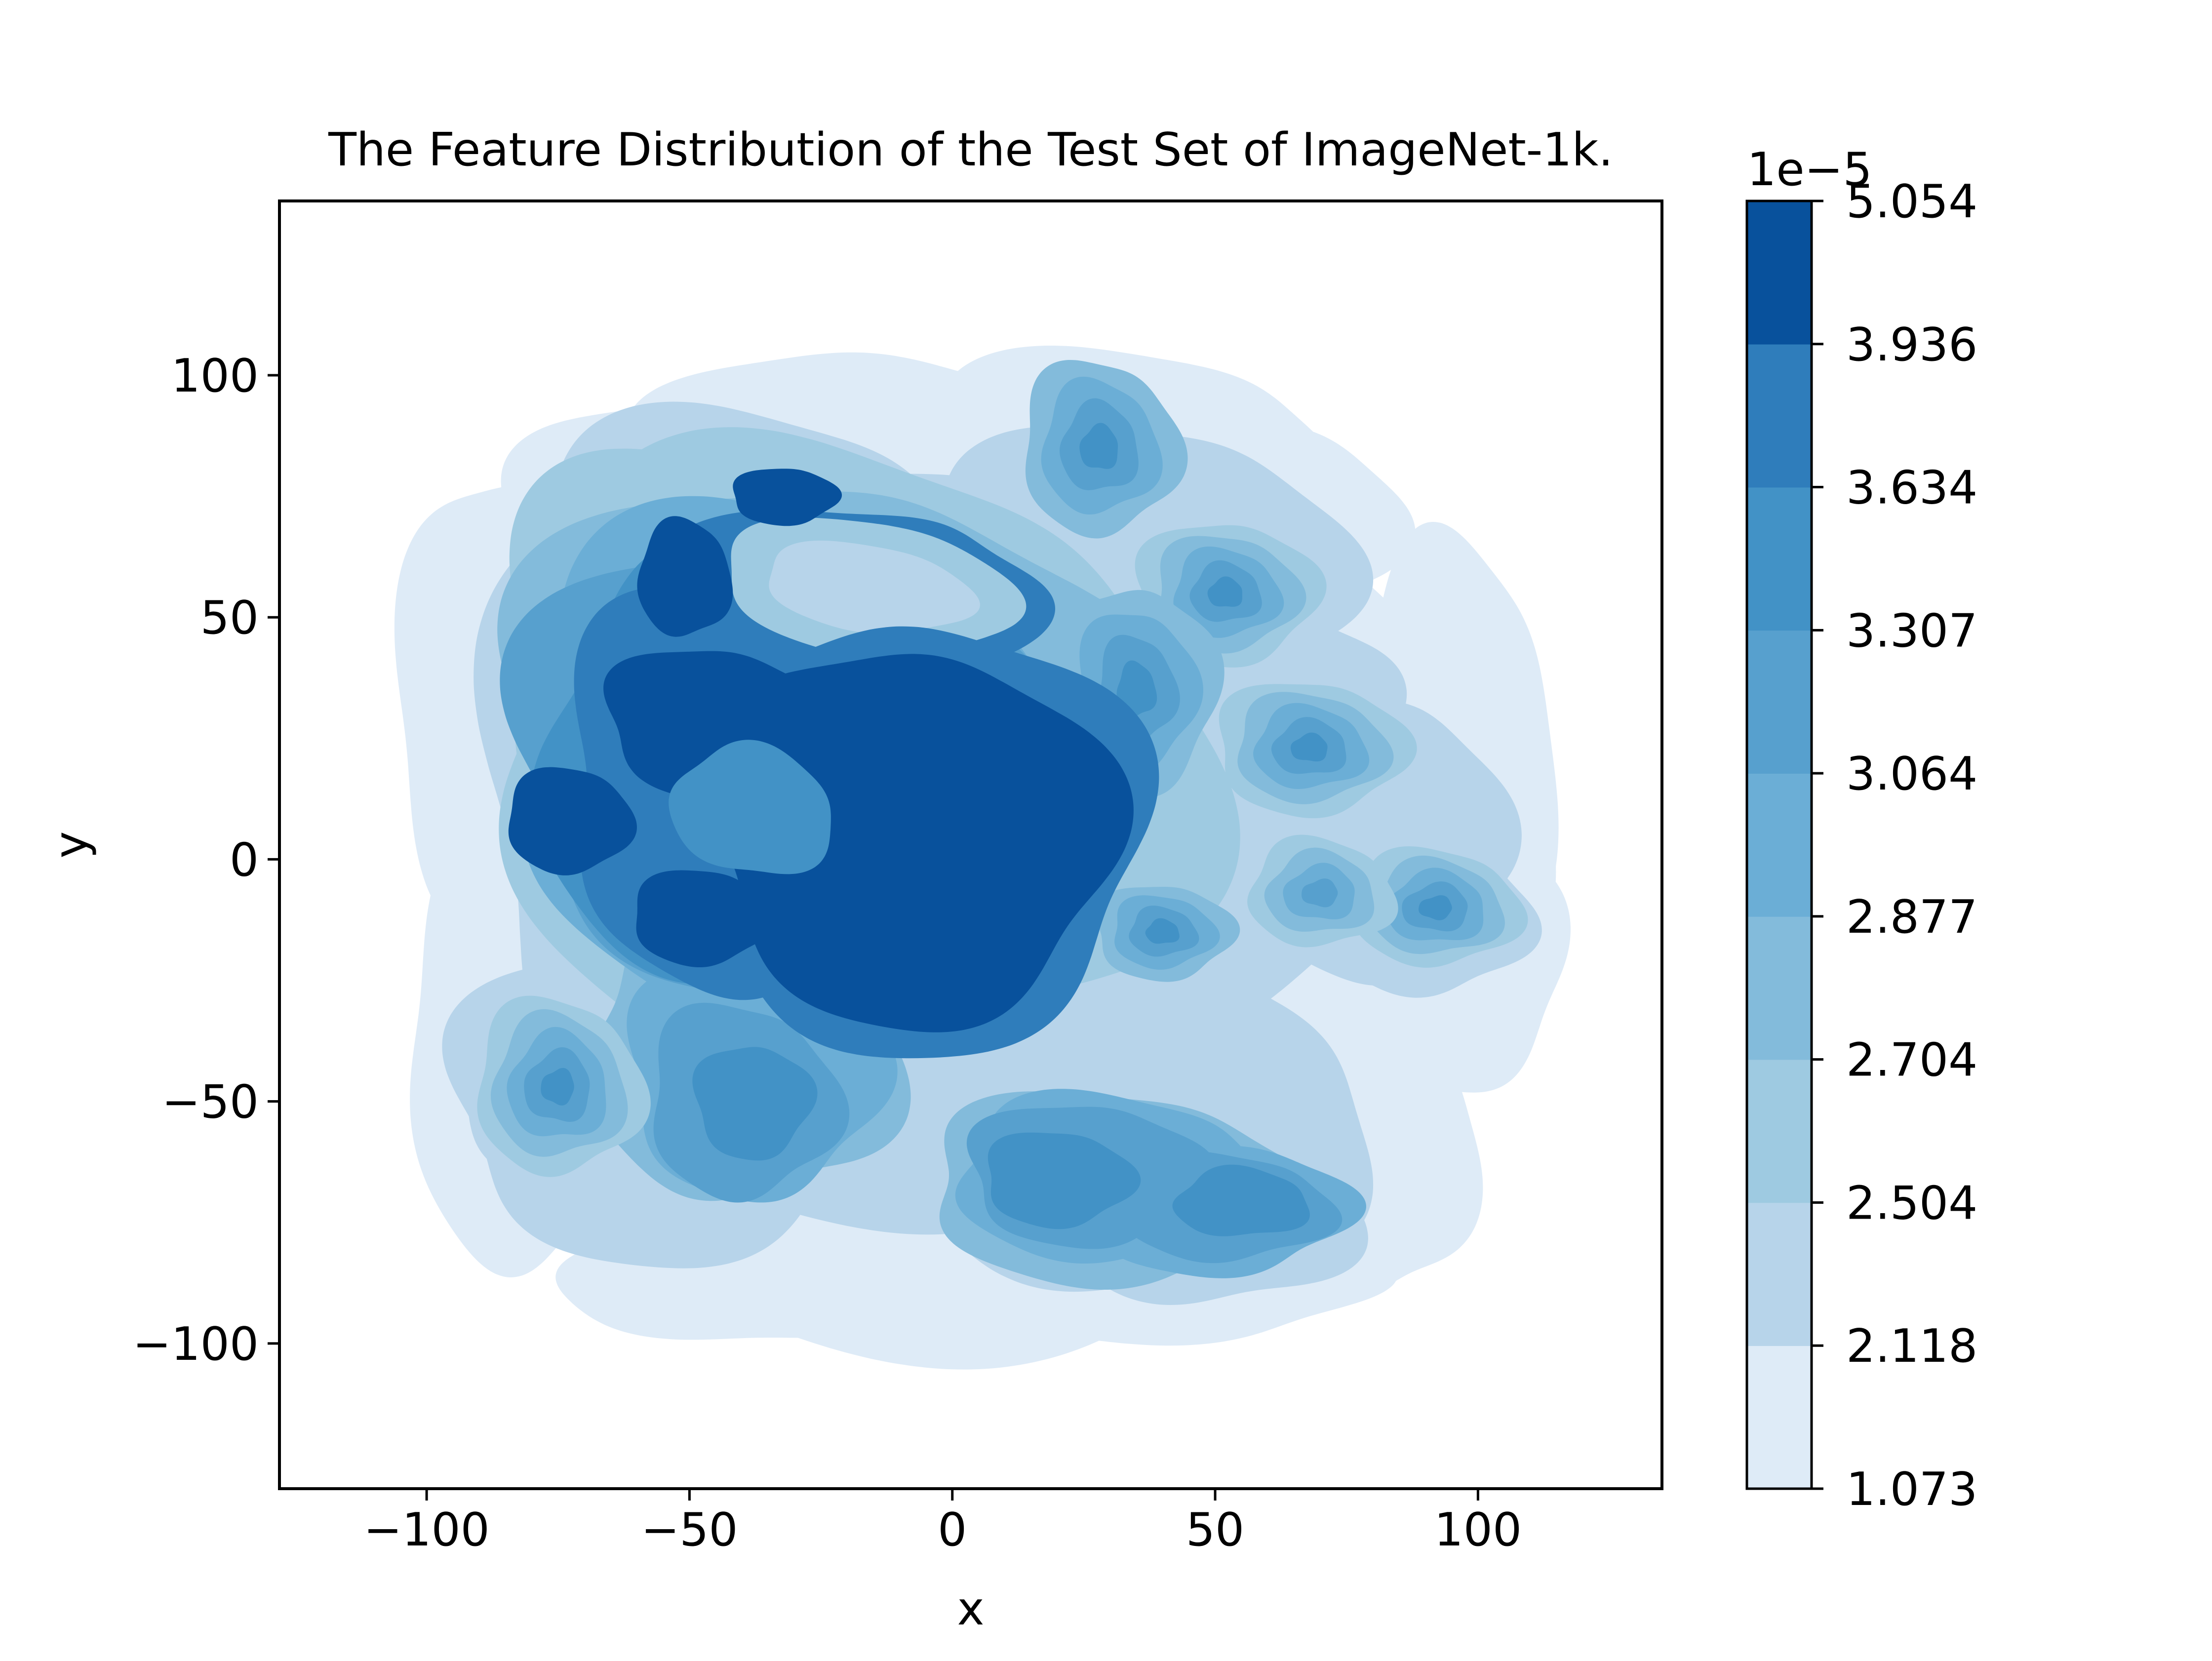 The height and width of the screenshot is (1661, 2212). I want to click on x-tick-label: −100, so click(426, 1530).